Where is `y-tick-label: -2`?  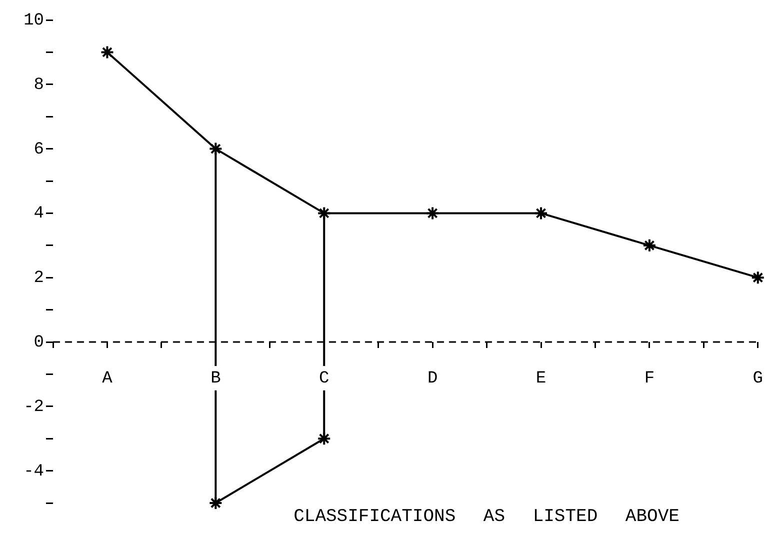
y-tick-label: -2 is located at coordinates (34, 407).